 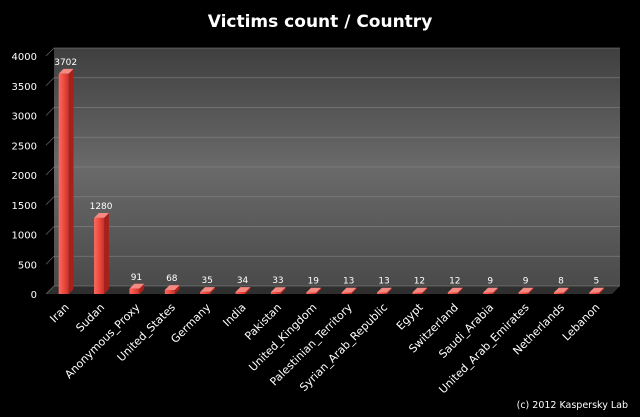 I want to click on data-label: 12, so click(x=419, y=282).